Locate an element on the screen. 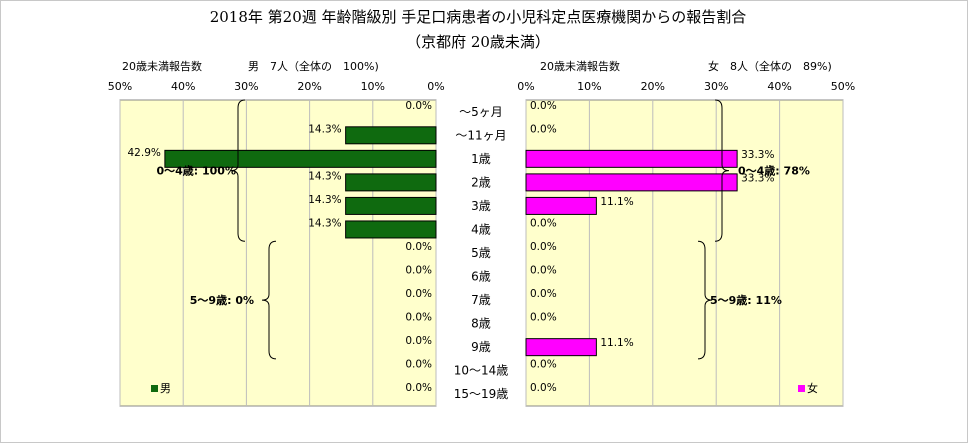 Image resolution: width=968 pixels, height=443 pixels. male-group-brackets: 0～4歳: 100% 5～9歳: 0% is located at coordinates (216, 229).